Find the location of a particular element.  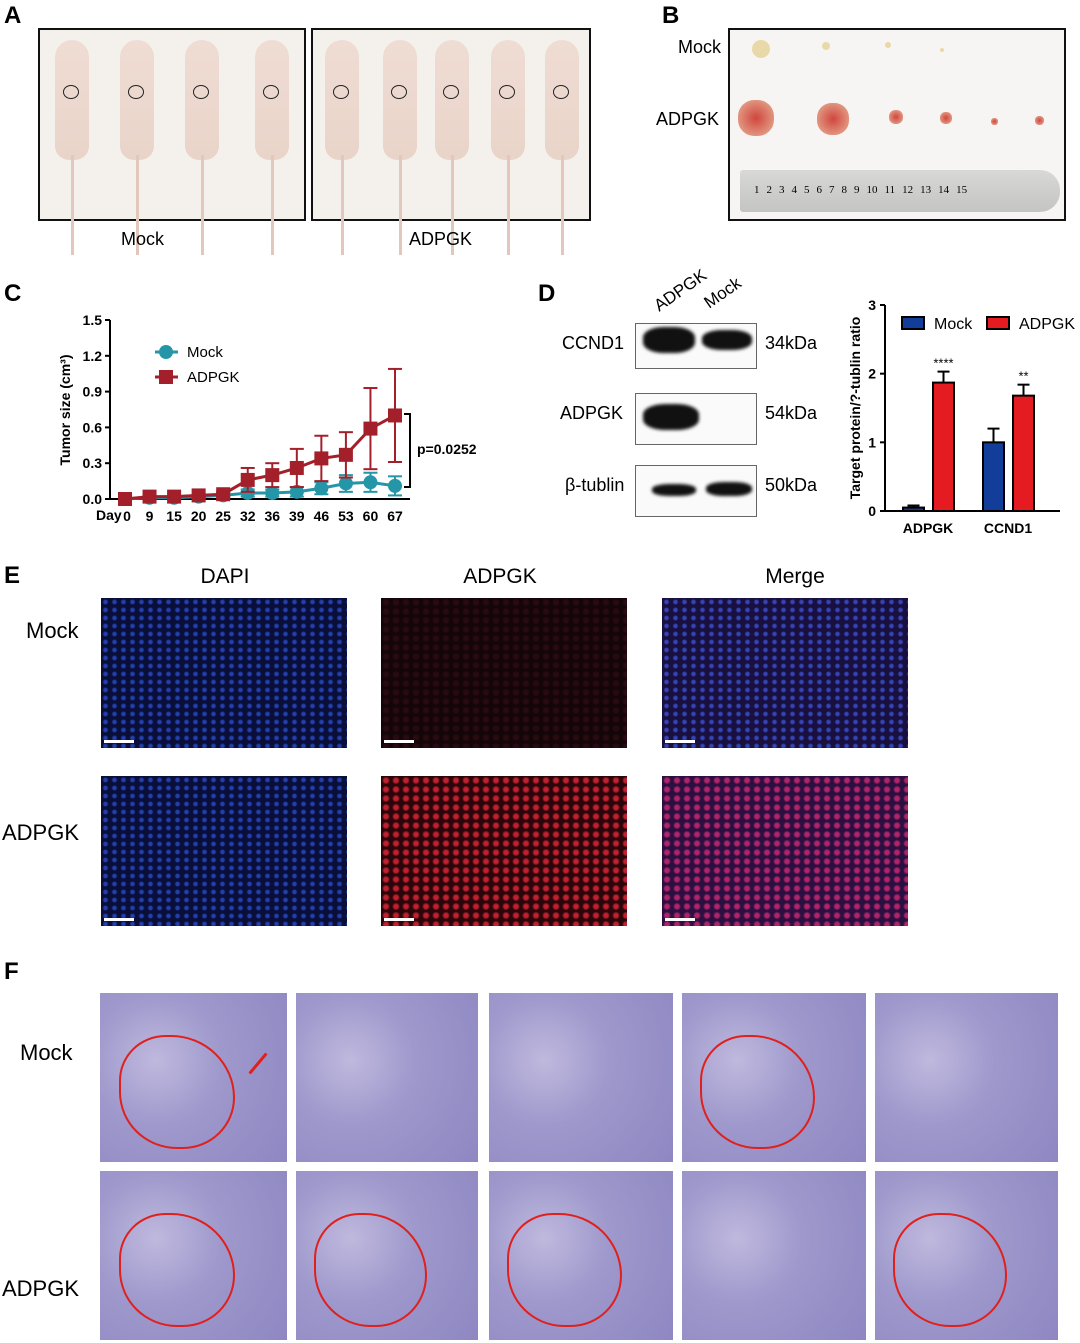

molecular-weight: 50kDa is located at coordinates (791, 485).